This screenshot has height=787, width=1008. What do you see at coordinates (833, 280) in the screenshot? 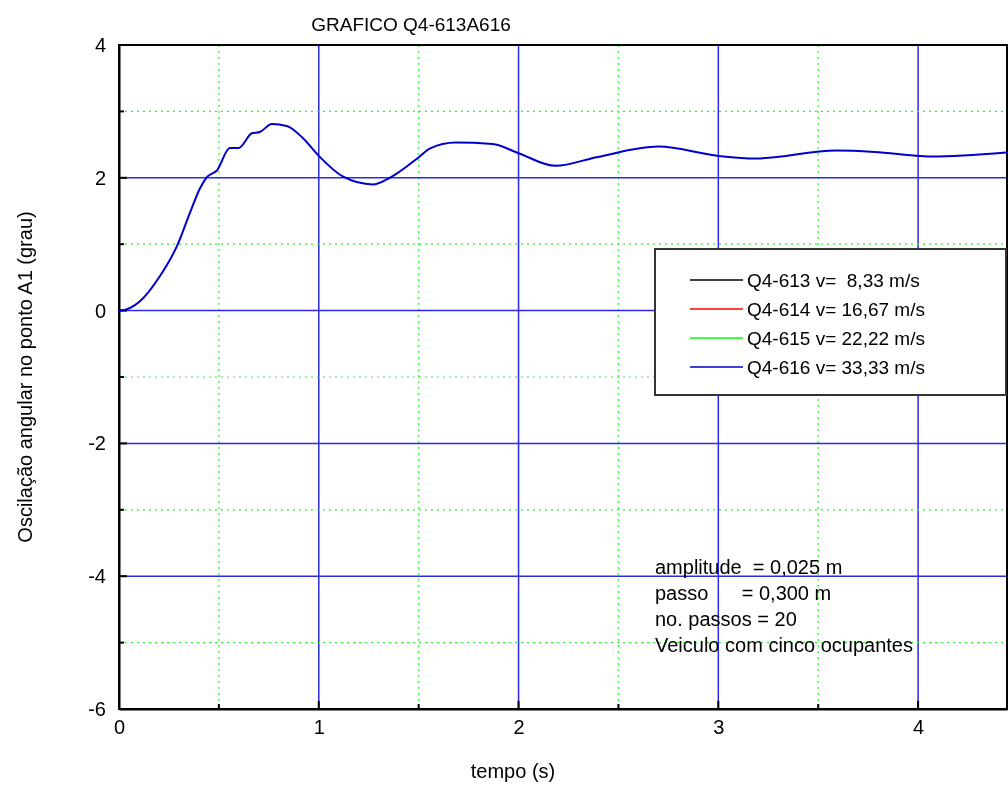
I see `legend-label: Q4-613 v= 8,33 m/s` at bounding box center [833, 280].